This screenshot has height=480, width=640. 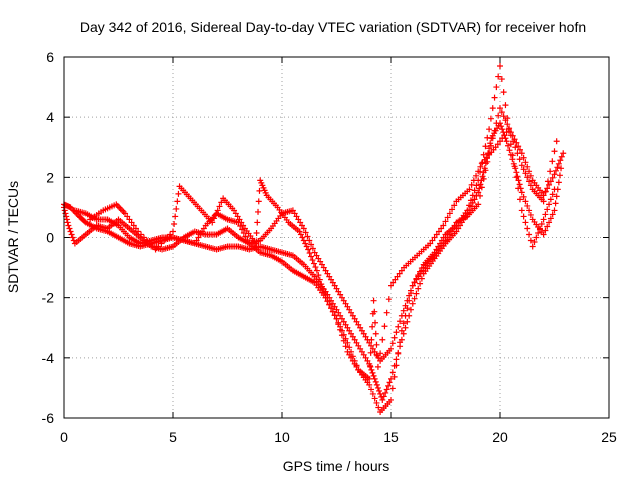 What do you see at coordinates (500, 437) in the screenshot?
I see `x-tick-label: 20` at bounding box center [500, 437].